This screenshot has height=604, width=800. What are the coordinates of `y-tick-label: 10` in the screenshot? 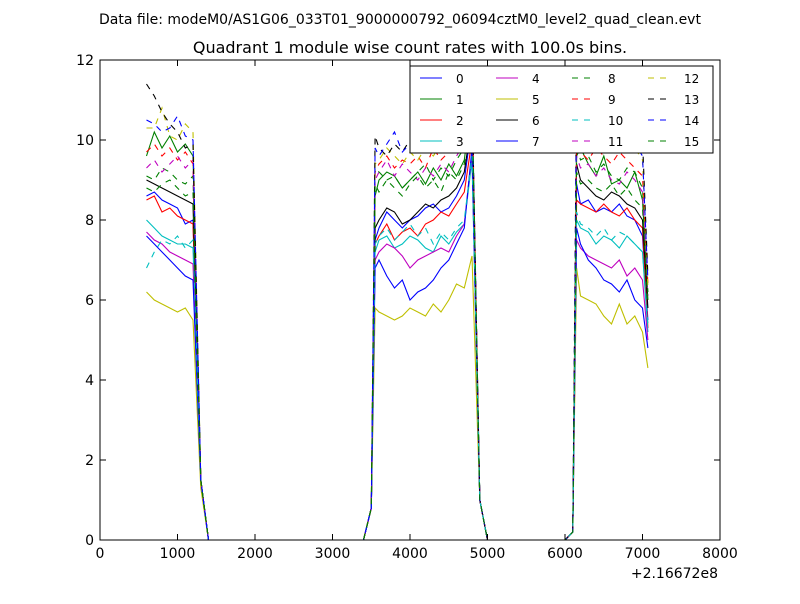 It's located at (85, 141).